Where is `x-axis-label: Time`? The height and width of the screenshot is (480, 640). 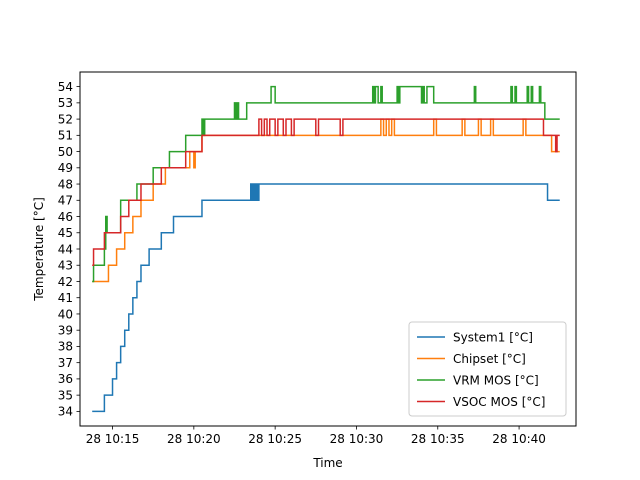
x-axis-label: Time is located at coordinates (327, 463).